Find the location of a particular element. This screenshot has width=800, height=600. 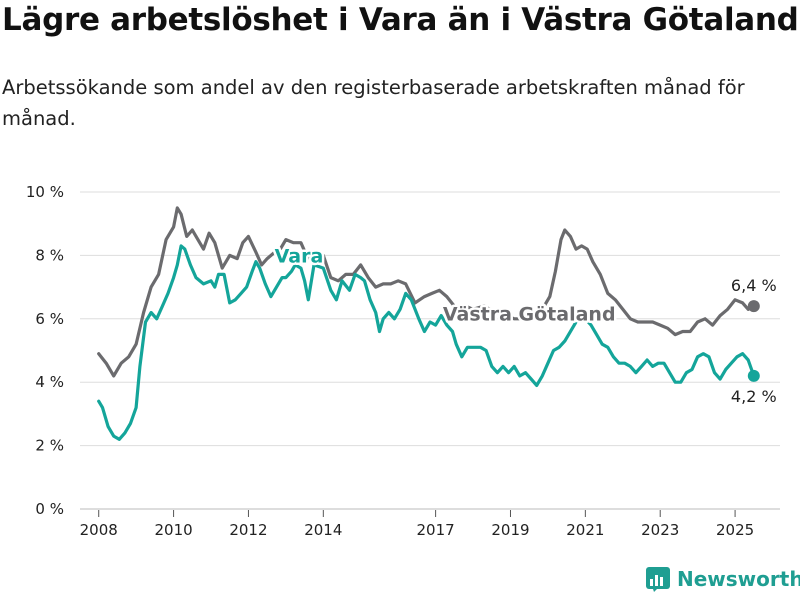

x-tick-label: 2017 is located at coordinates (436, 530).